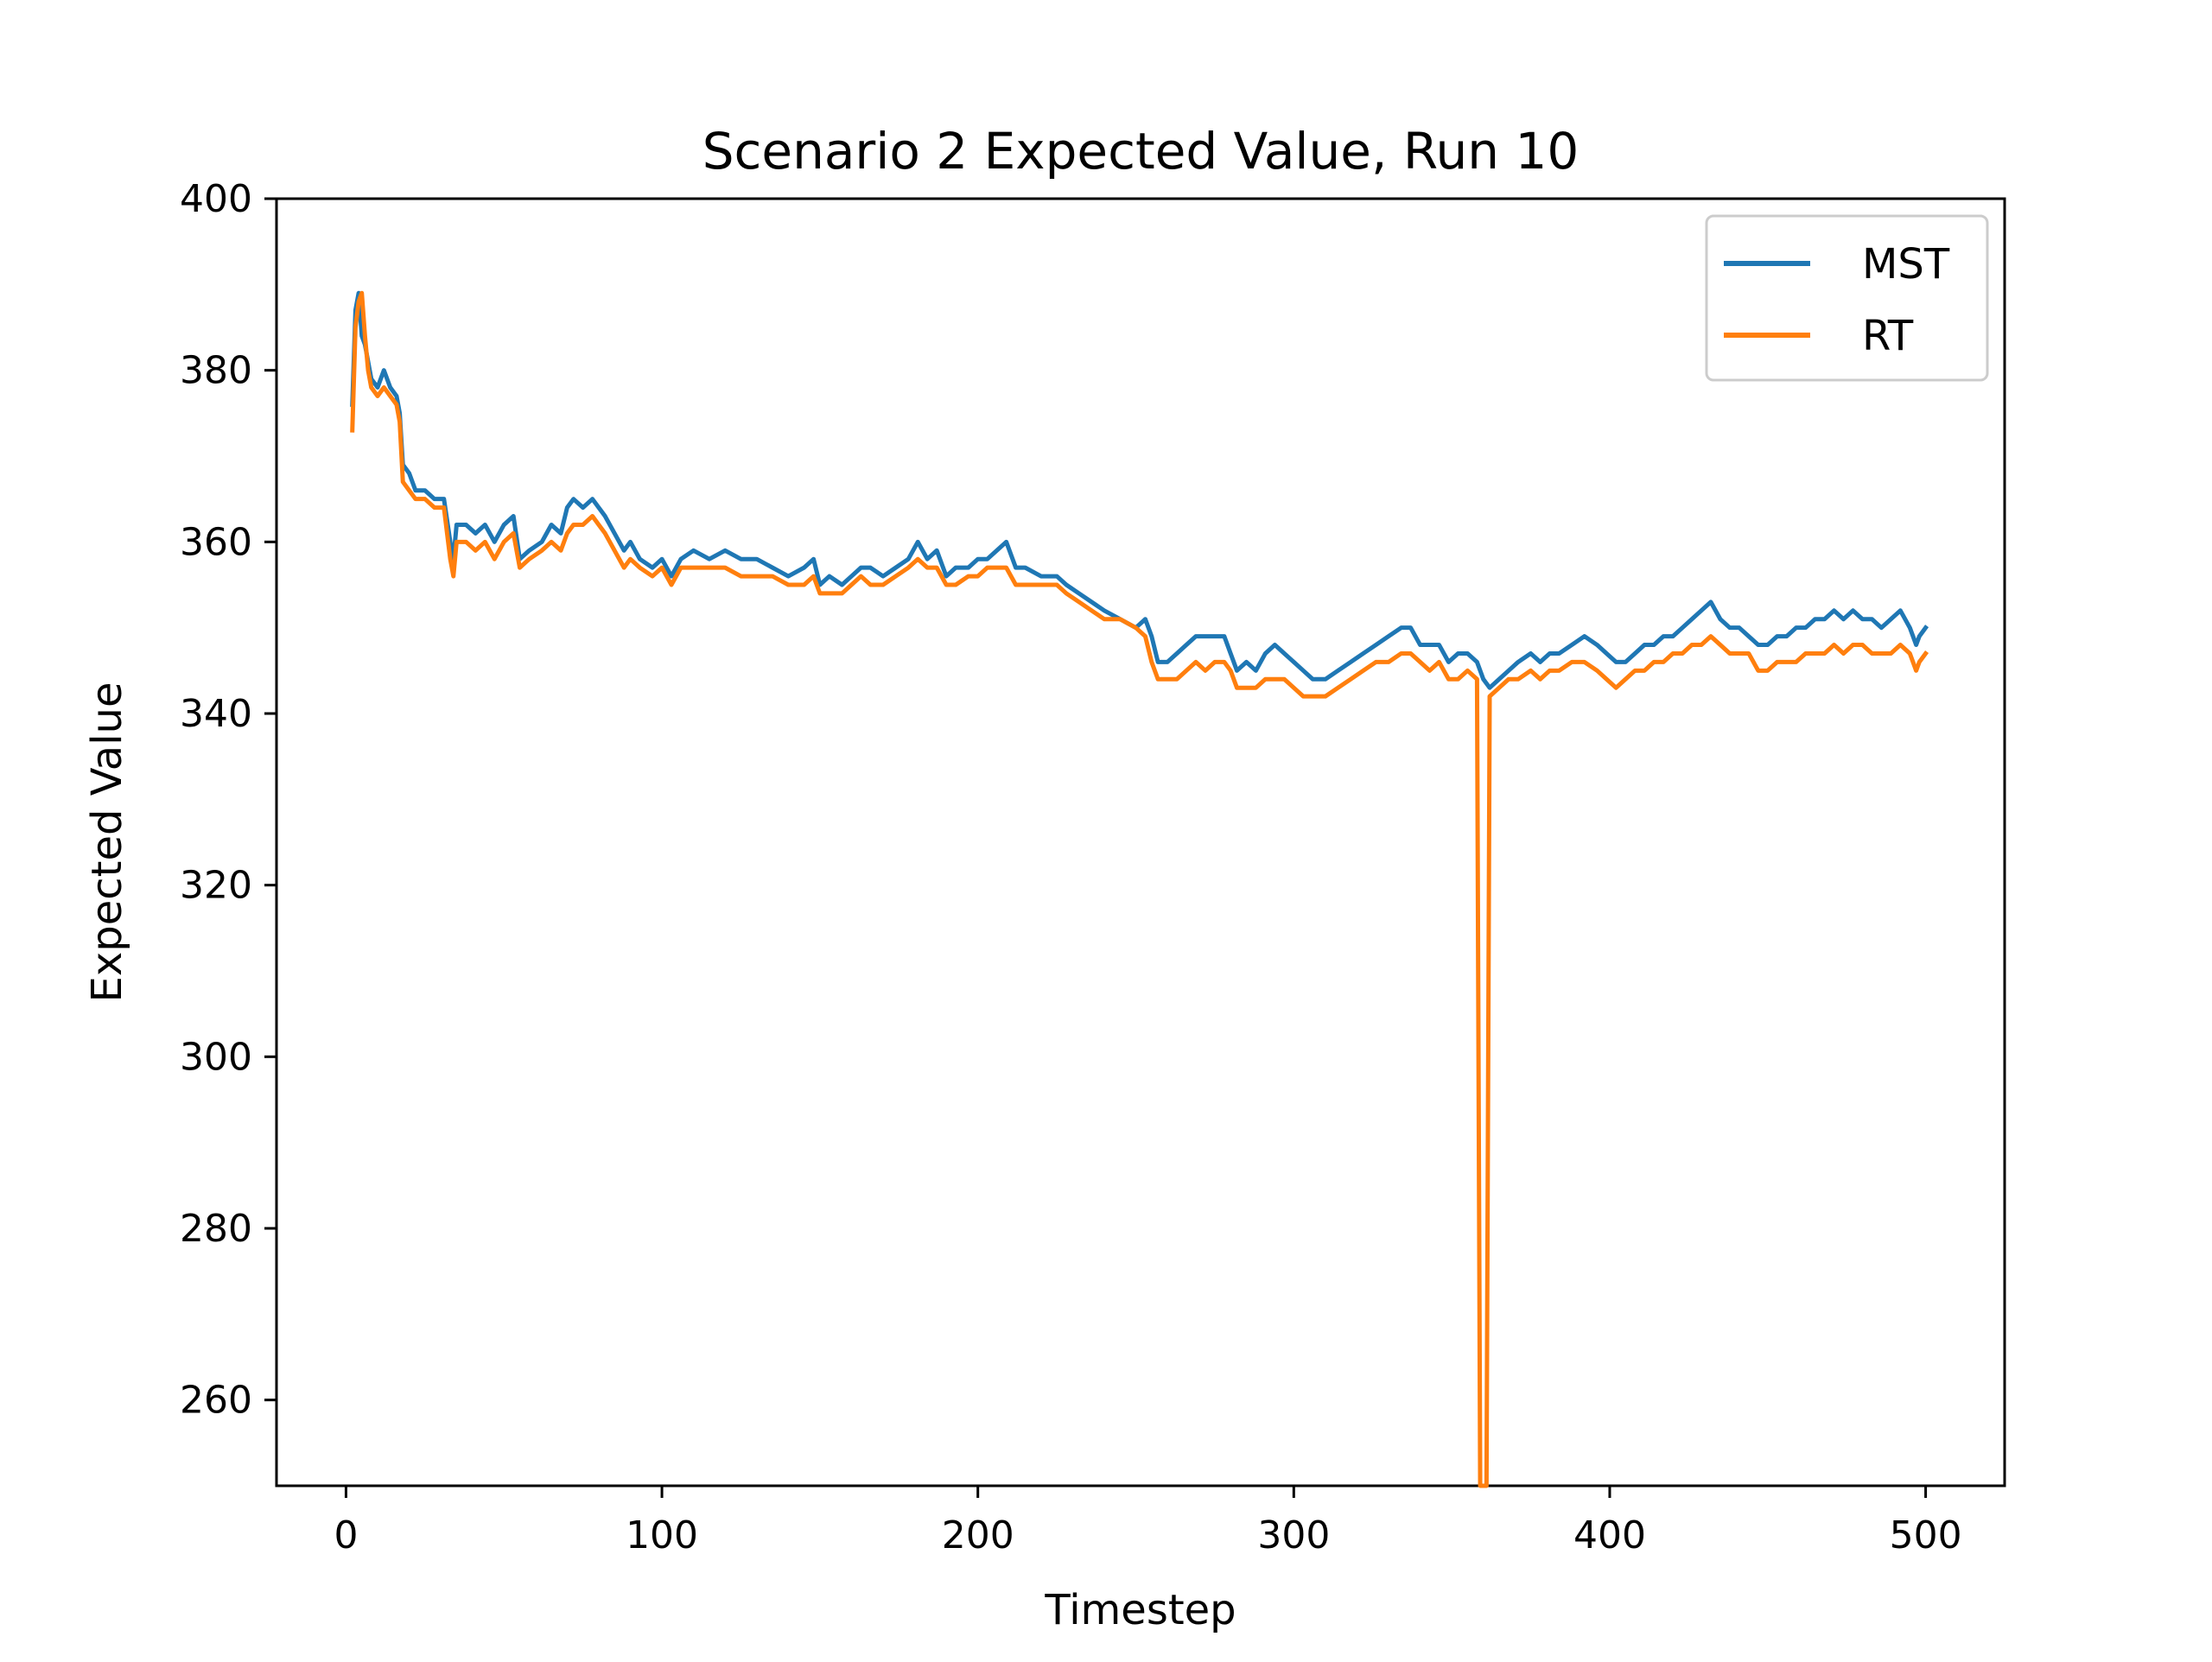  I want to click on x-tick-label: 500, so click(1926, 1535).